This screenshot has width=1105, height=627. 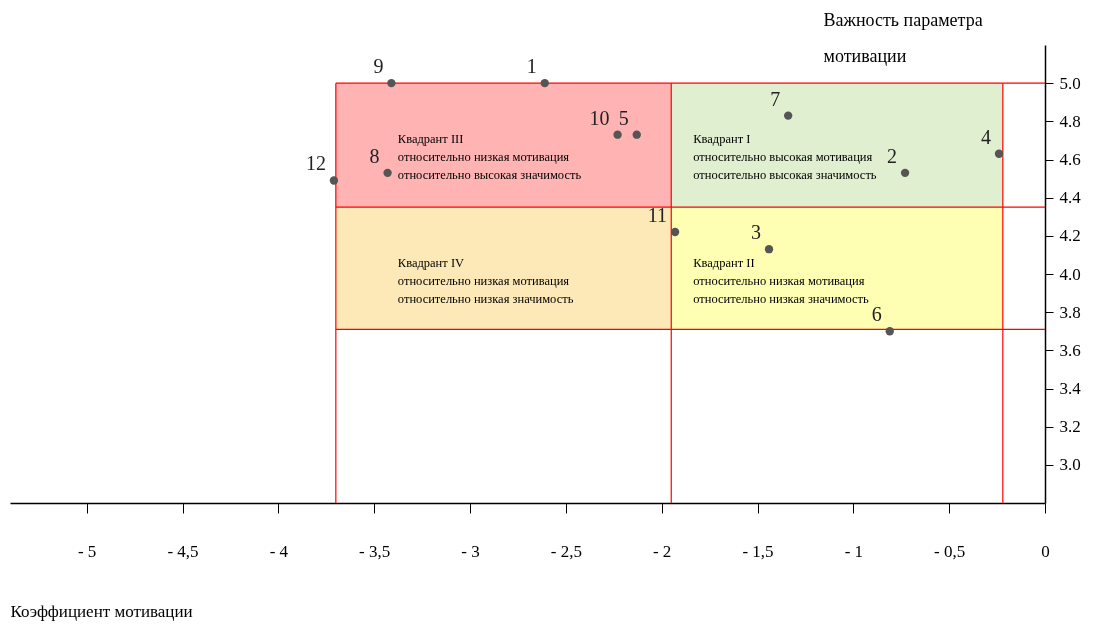 I want to click on band-label: Квадрант I относительно высокая мотивация относительно высокая значимость, so click(x=785, y=157).